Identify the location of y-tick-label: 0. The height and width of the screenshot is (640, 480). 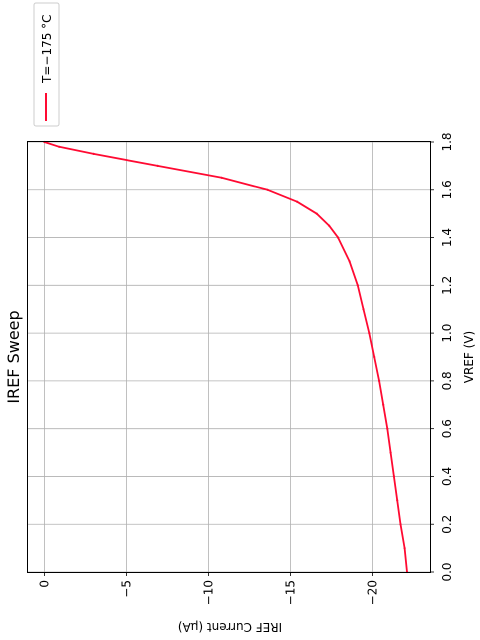
(44, 584).